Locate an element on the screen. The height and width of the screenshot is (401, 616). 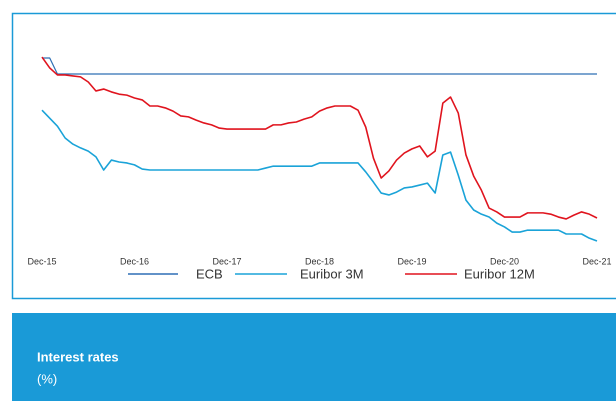
x-tick-label: Dec-17 is located at coordinates (226, 261).